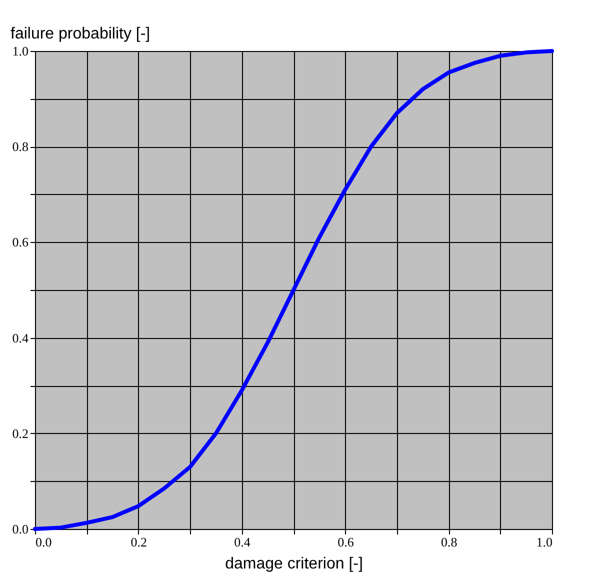 The width and height of the screenshot is (591, 583). What do you see at coordinates (242, 542) in the screenshot?
I see `x-tick-label: 0.4` at bounding box center [242, 542].